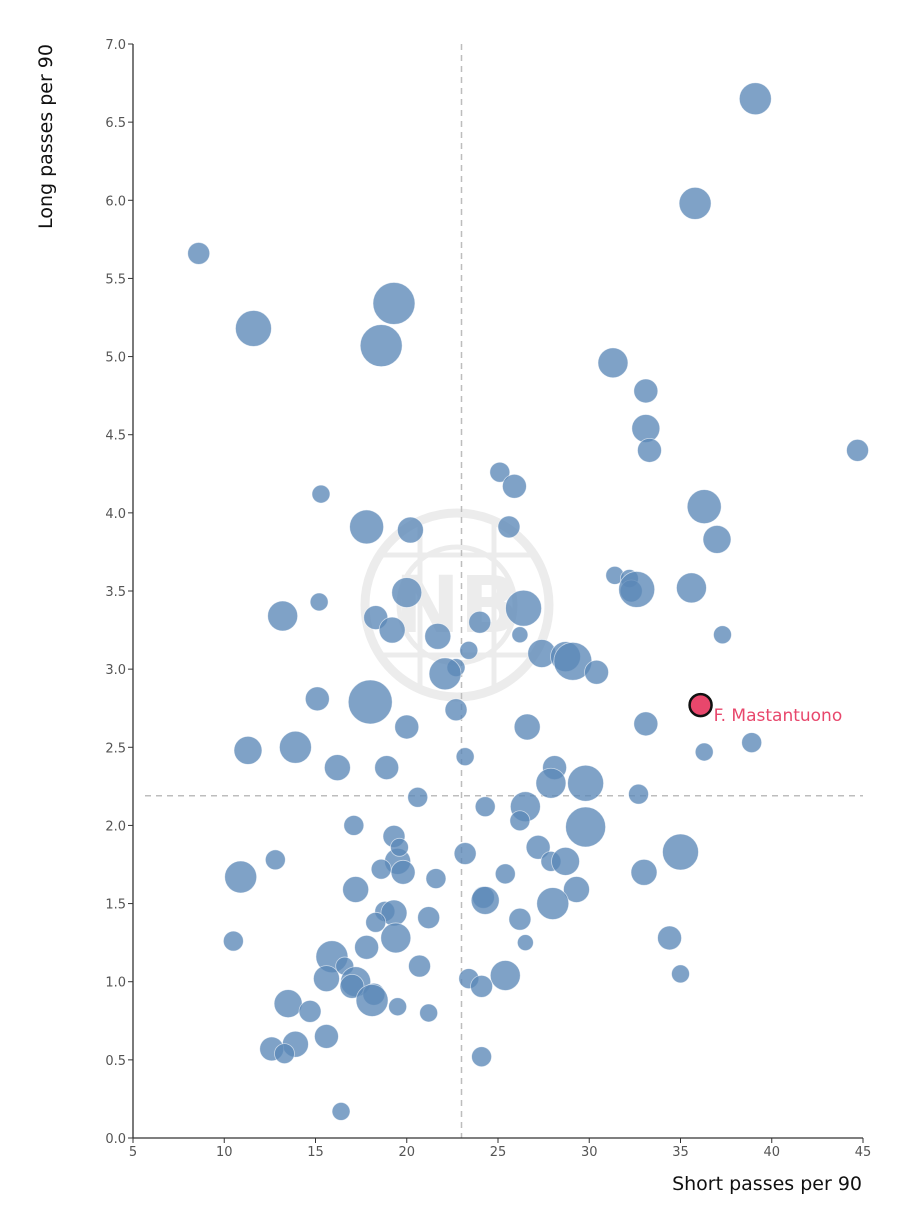 The width and height of the screenshot is (918, 1228). Describe the element at coordinates (115, 358) in the screenshot. I see `y-tick-label: 5.0` at that location.